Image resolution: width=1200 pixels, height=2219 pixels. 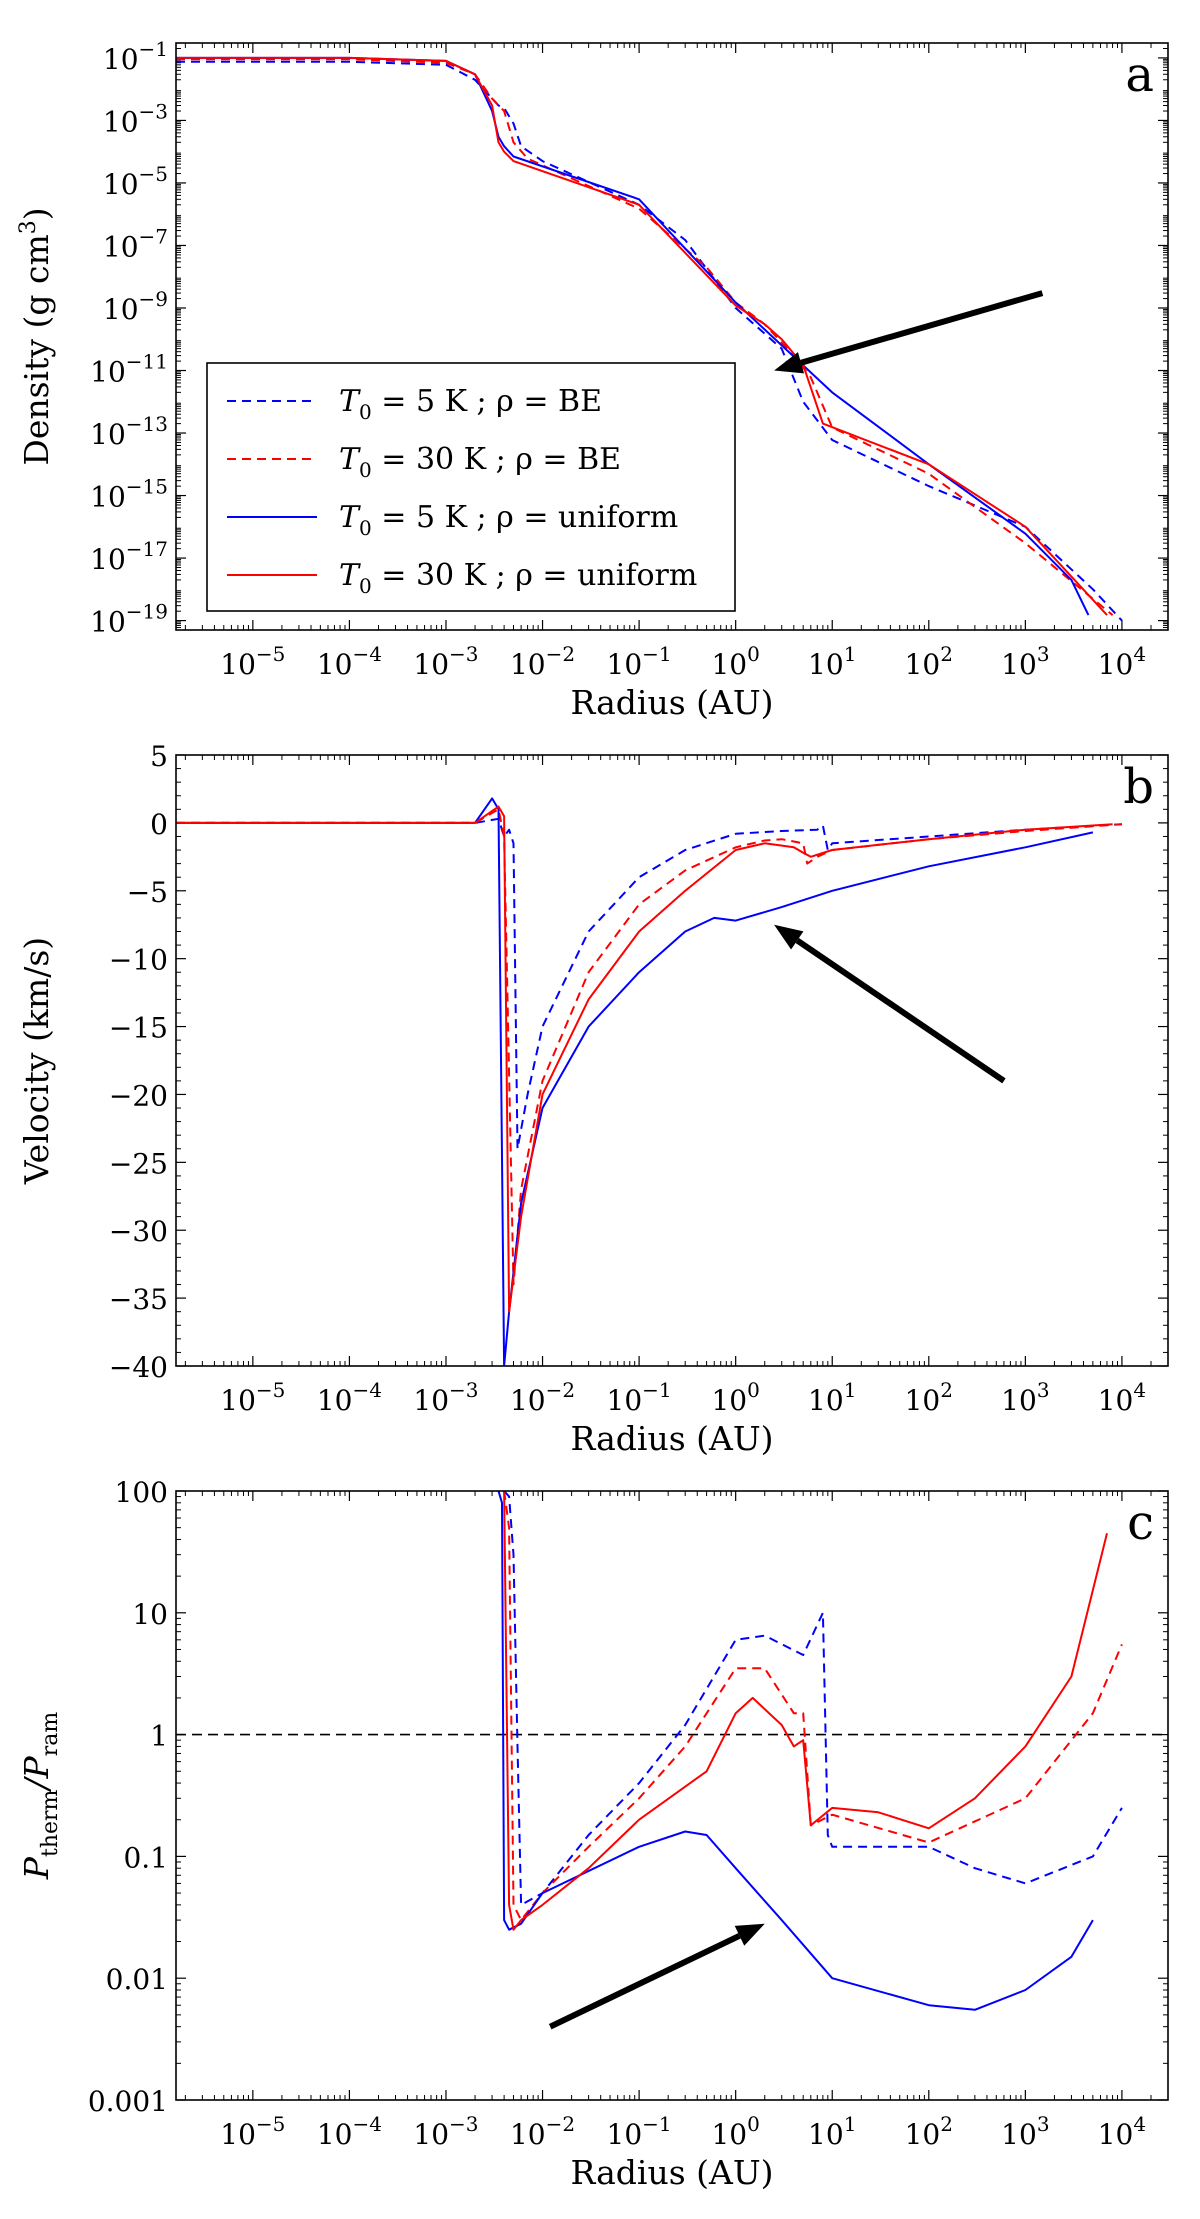 What do you see at coordinates (138, 1367) in the screenshot?
I see `y-tick-label: −40` at bounding box center [138, 1367].